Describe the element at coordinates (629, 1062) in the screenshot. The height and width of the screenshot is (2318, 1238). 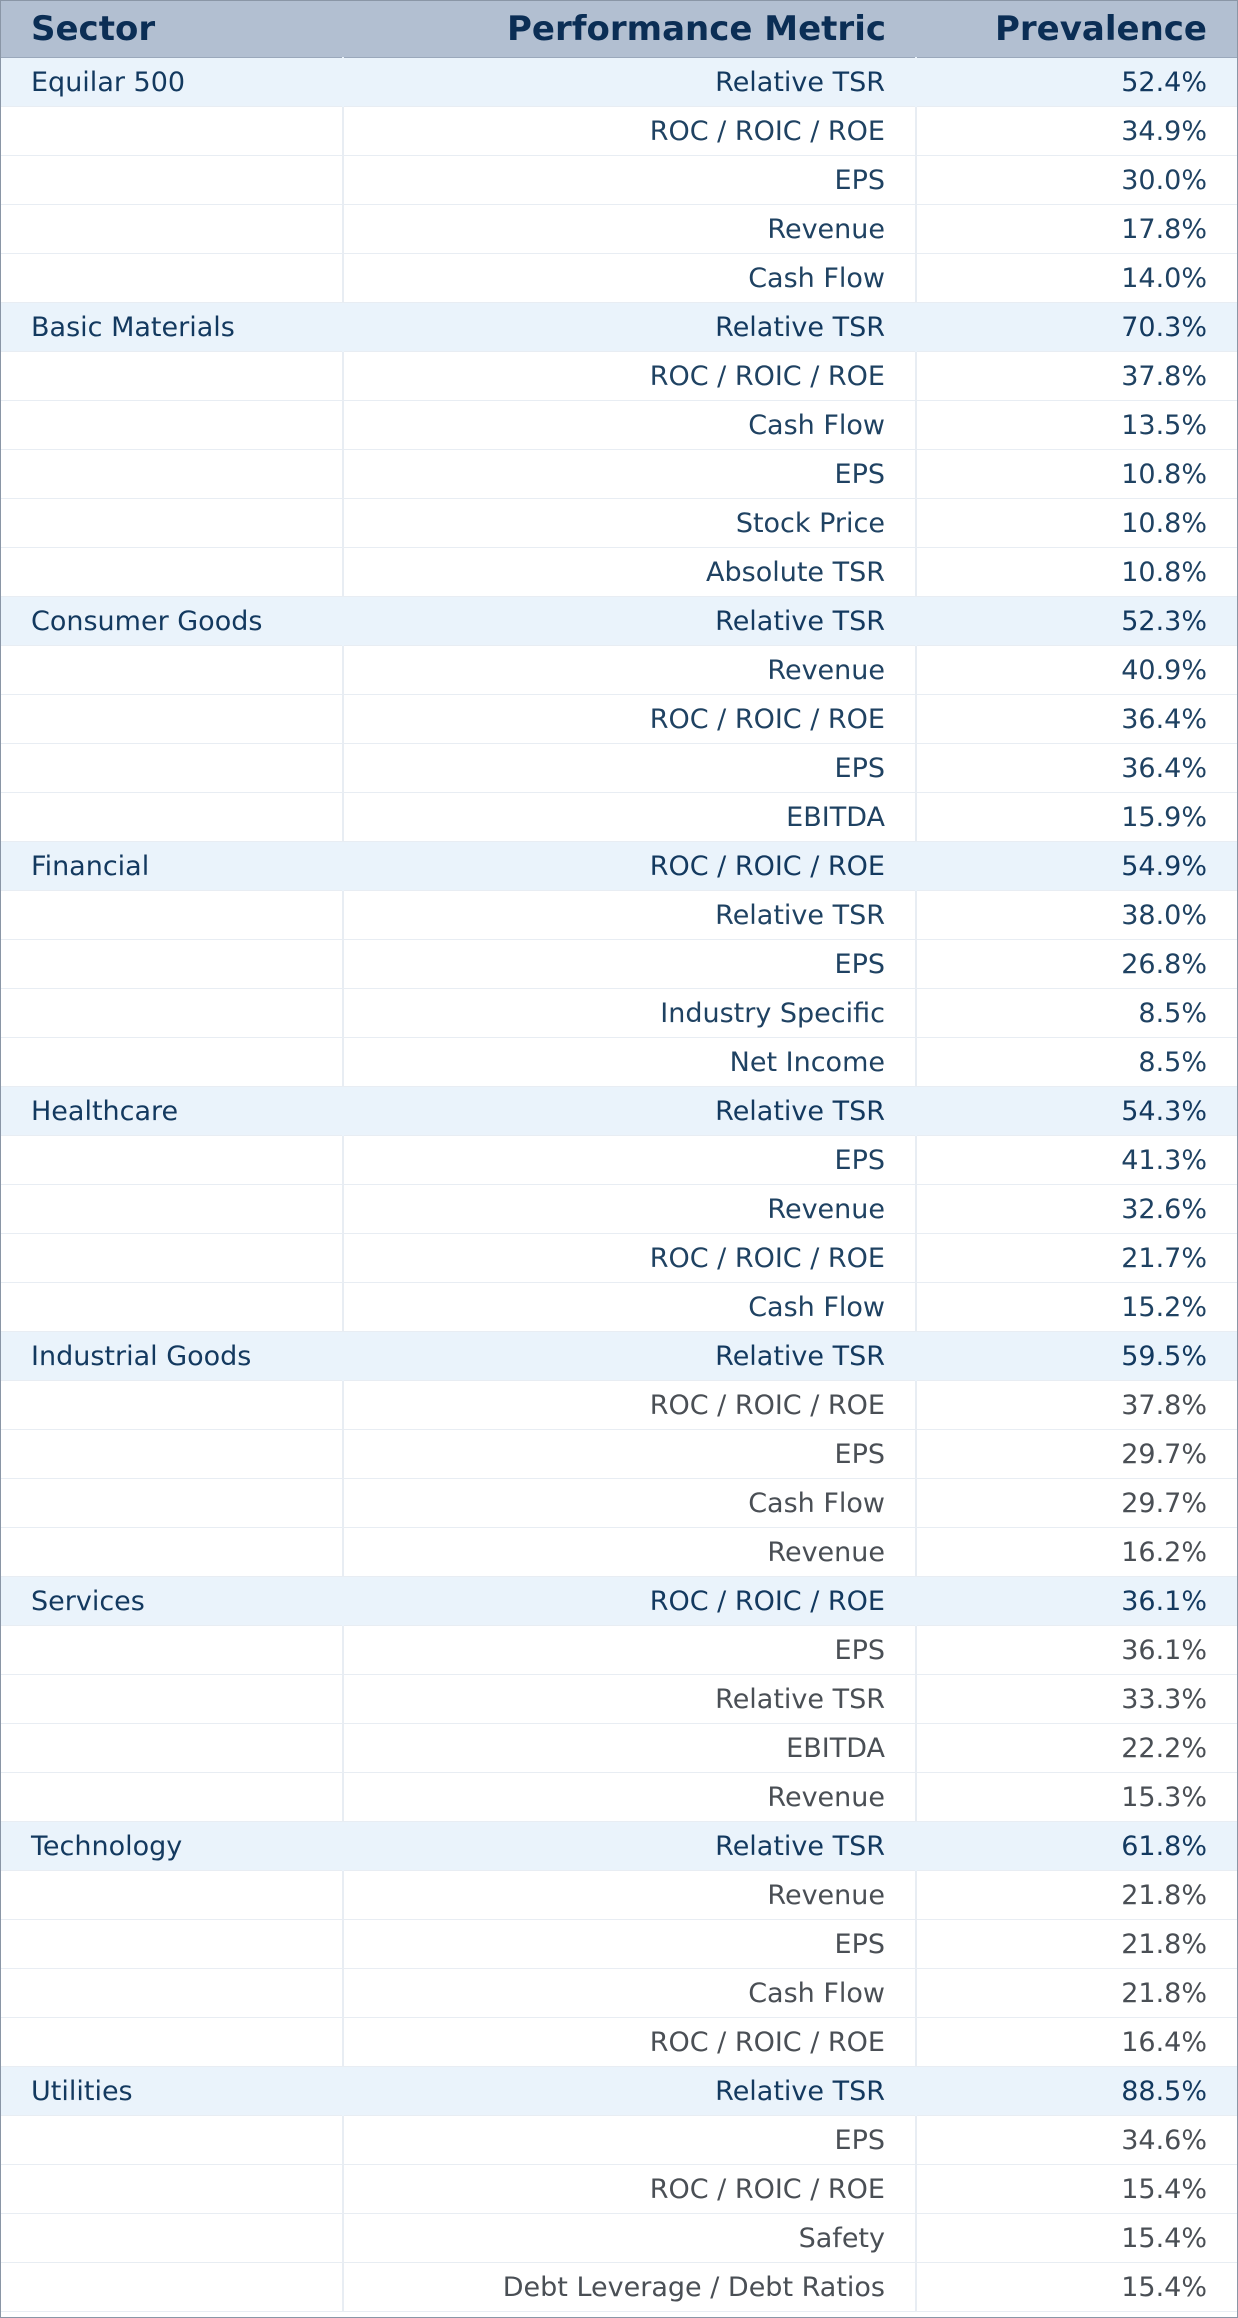
I see `metric-cell: Net Income` at that location.